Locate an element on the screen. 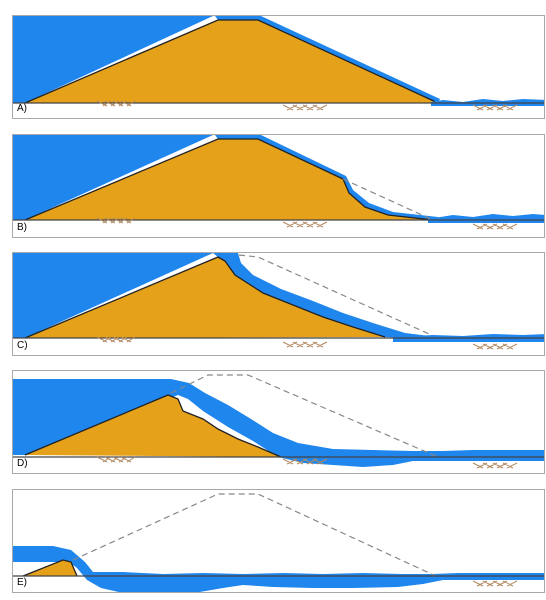 The height and width of the screenshot is (600, 546). panel-label: B) is located at coordinates (22, 227).